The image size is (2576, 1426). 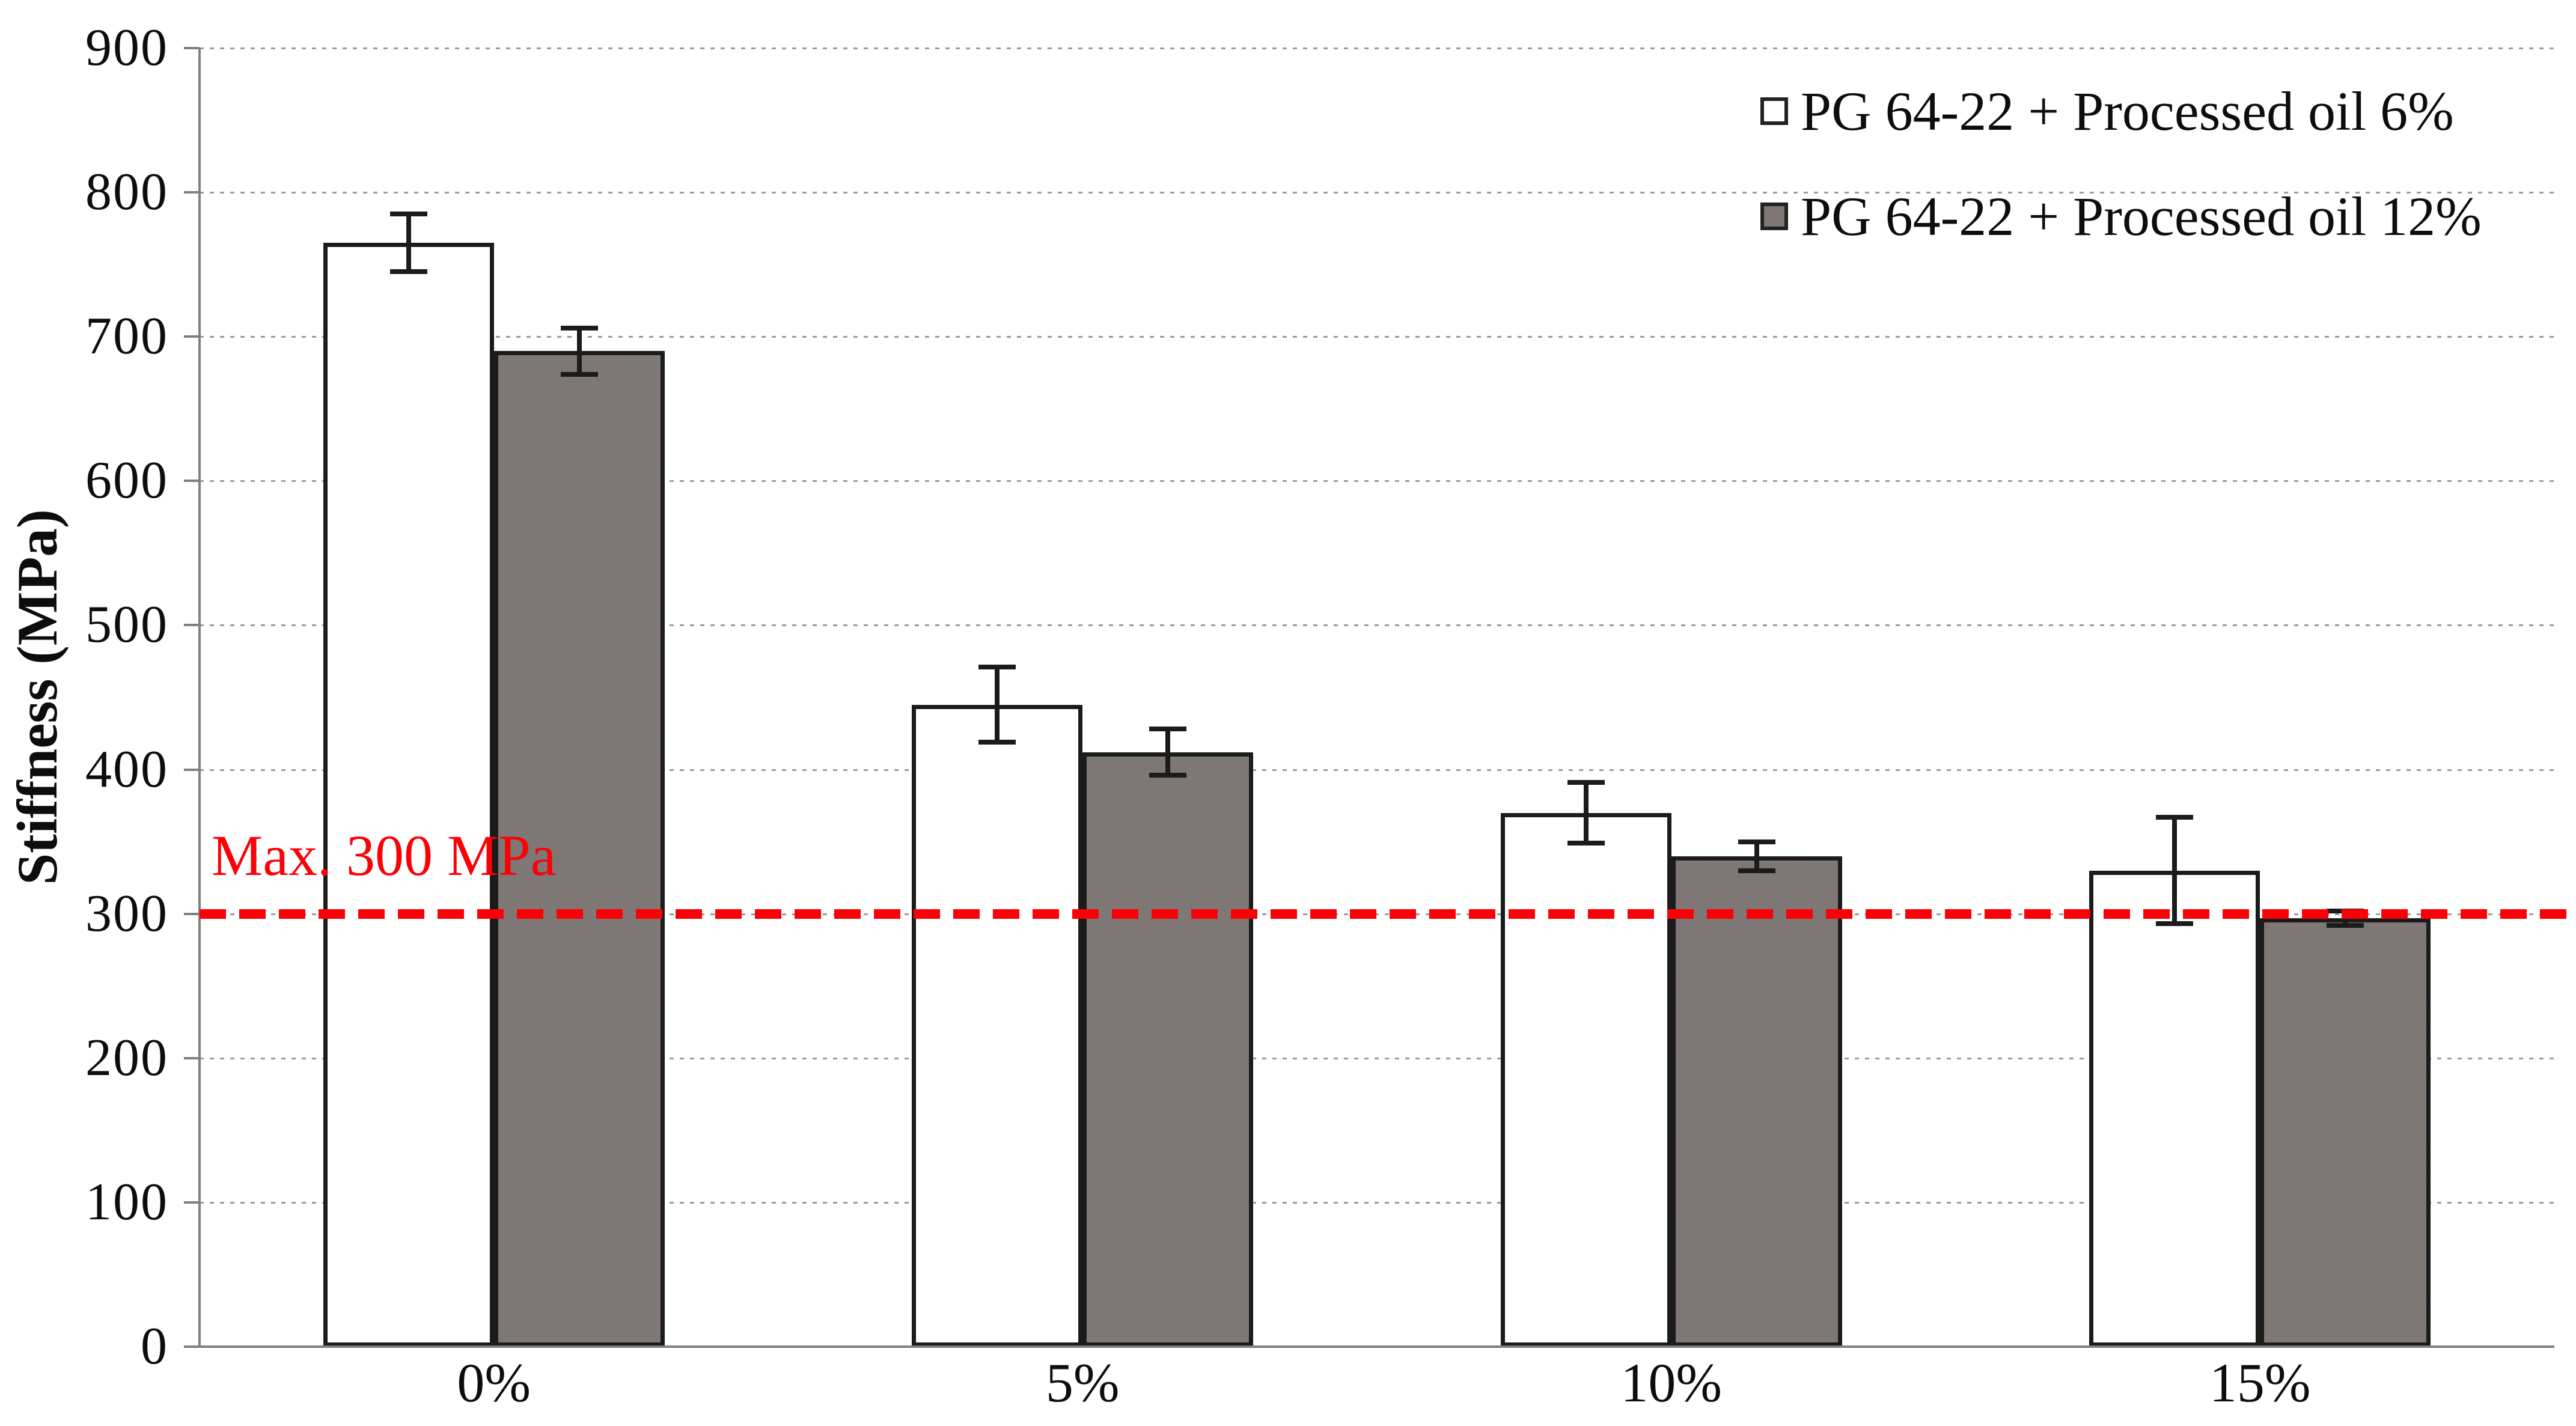 What do you see at coordinates (1168, 1049) in the screenshot?
I see `bar-5%-series2` at bounding box center [1168, 1049].